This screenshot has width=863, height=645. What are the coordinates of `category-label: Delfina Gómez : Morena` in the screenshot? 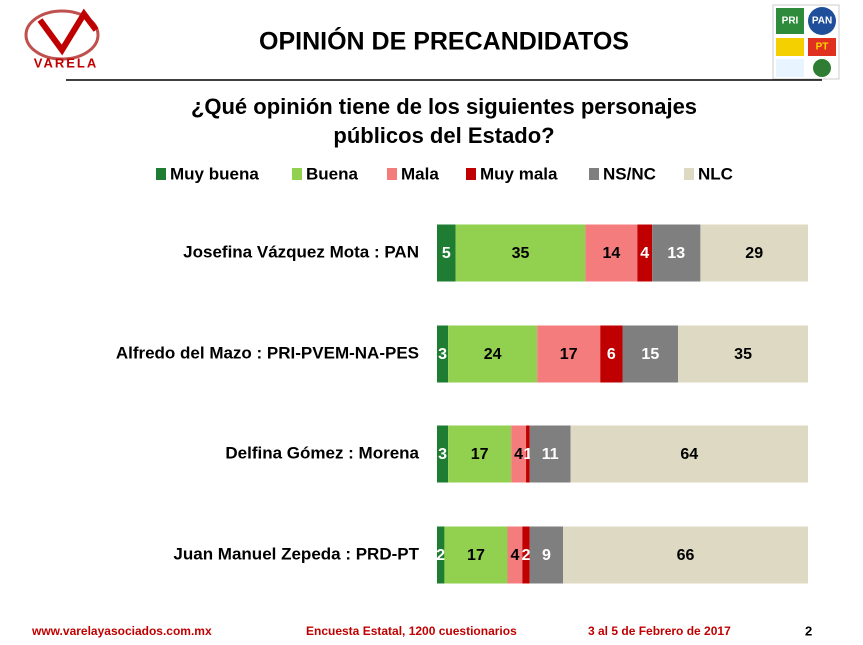 It's located at (322, 452).